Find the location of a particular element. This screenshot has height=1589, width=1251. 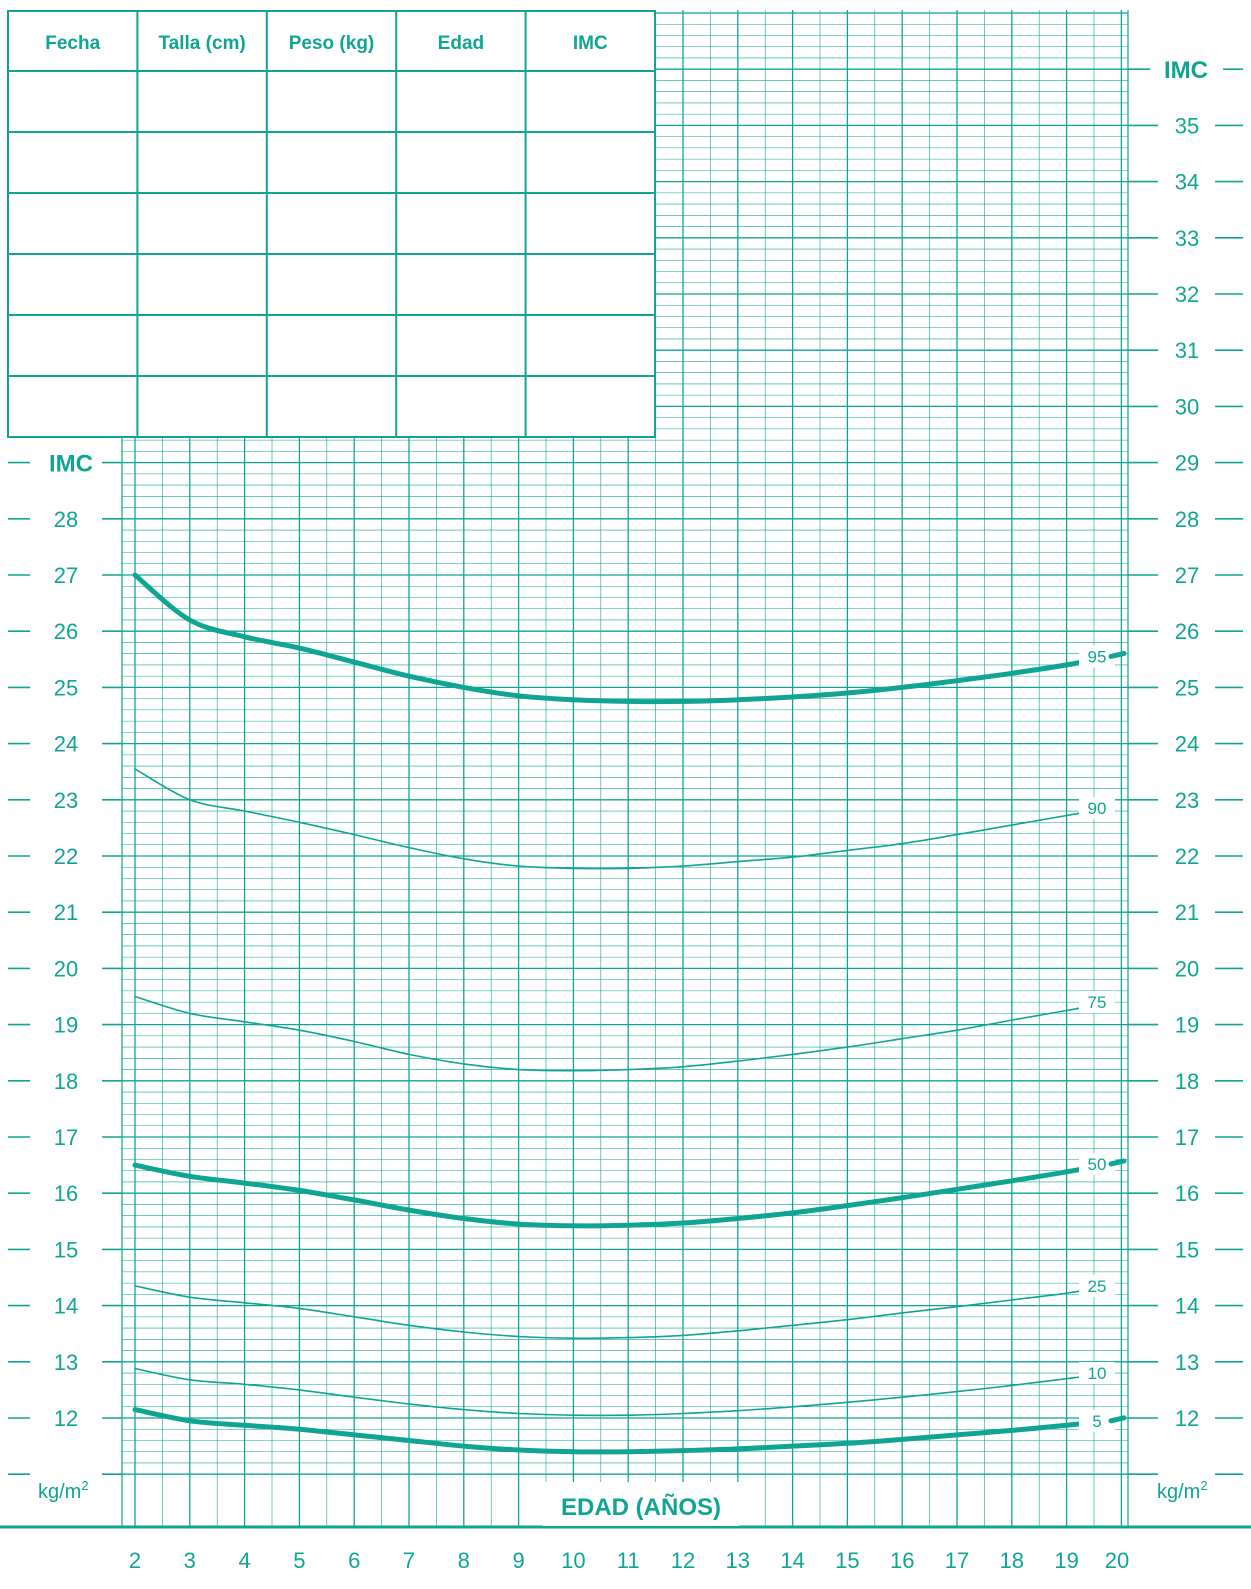

x-tick-label: 15 is located at coordinates (847, 1560).